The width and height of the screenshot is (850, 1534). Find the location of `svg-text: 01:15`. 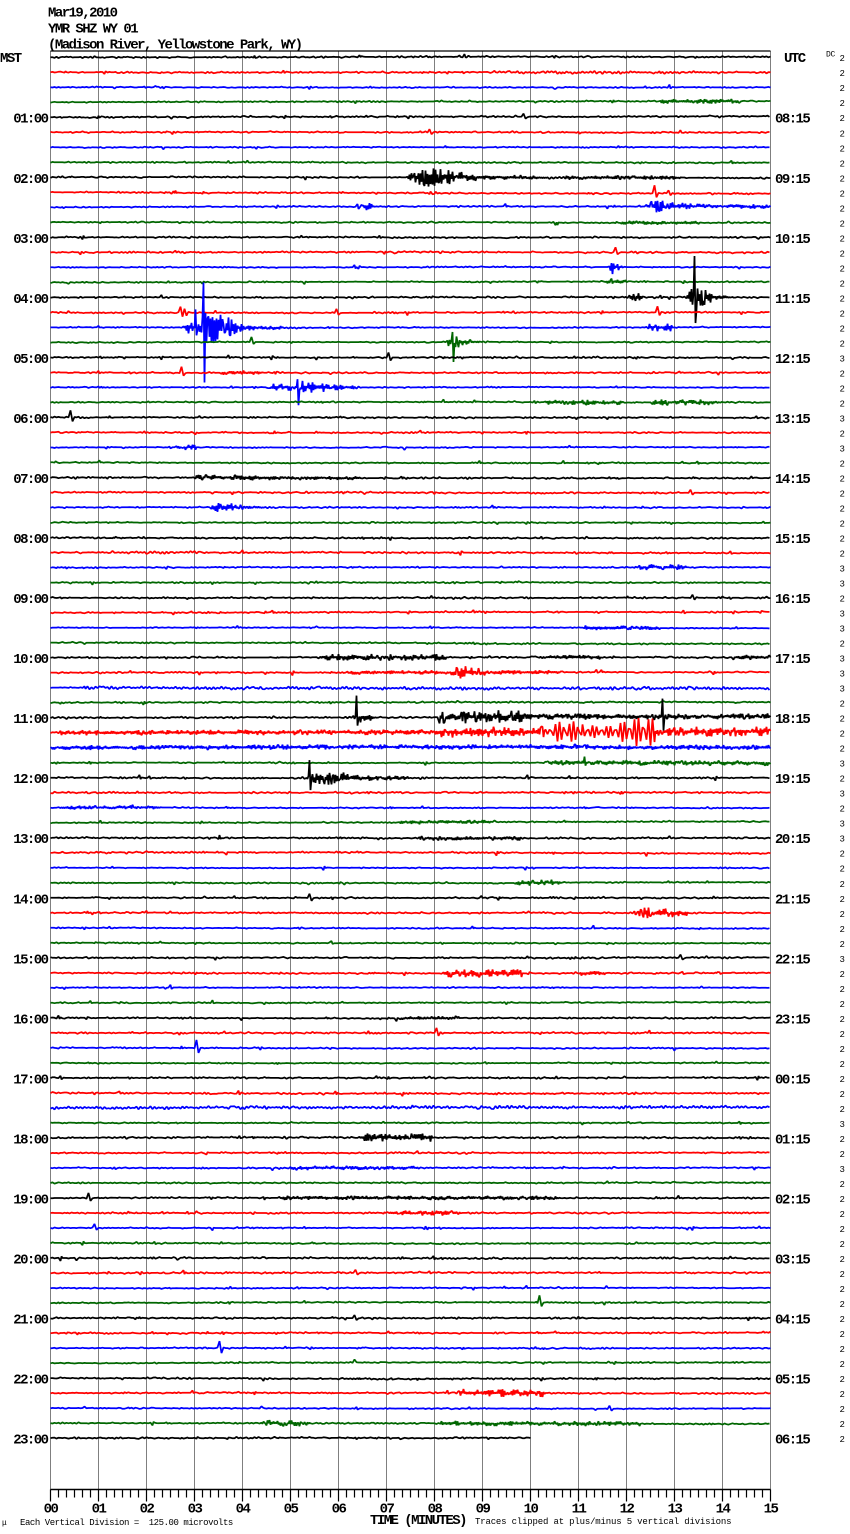

svg-text: 01:15 is located at coordinates (792, 1140).